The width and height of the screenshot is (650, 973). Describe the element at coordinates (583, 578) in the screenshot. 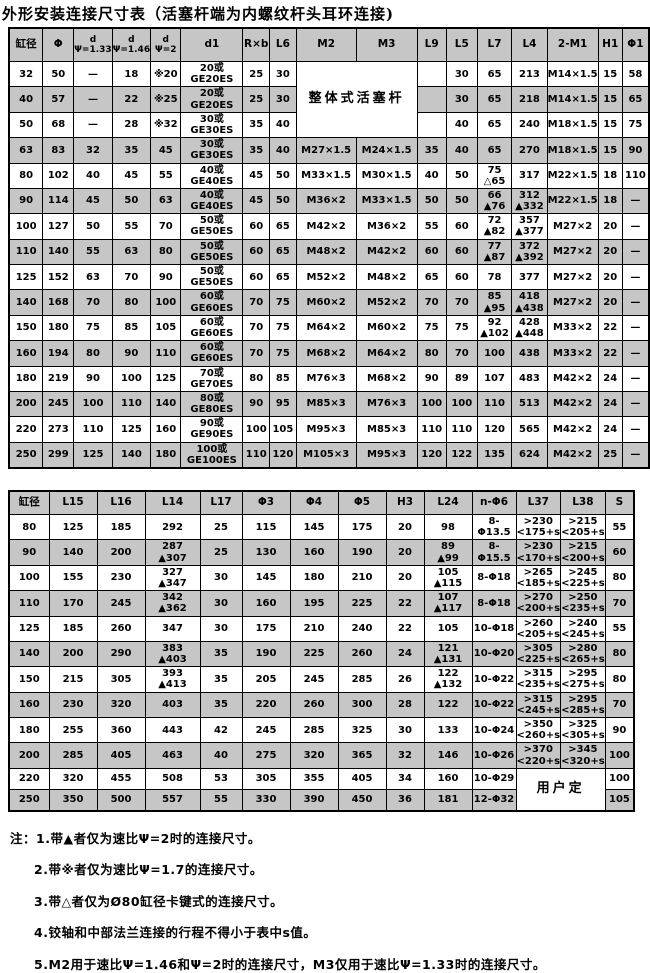

I see `table-cell: >245 <225+s` at that location.